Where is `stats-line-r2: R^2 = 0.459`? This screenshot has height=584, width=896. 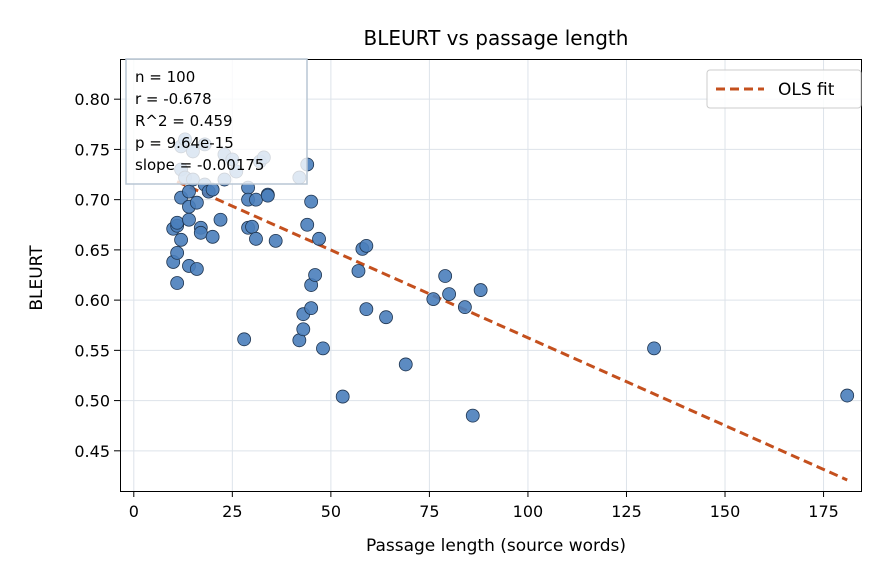
stats-line-r2: R^2 = 0.459 is located at coordinates (184, 121).